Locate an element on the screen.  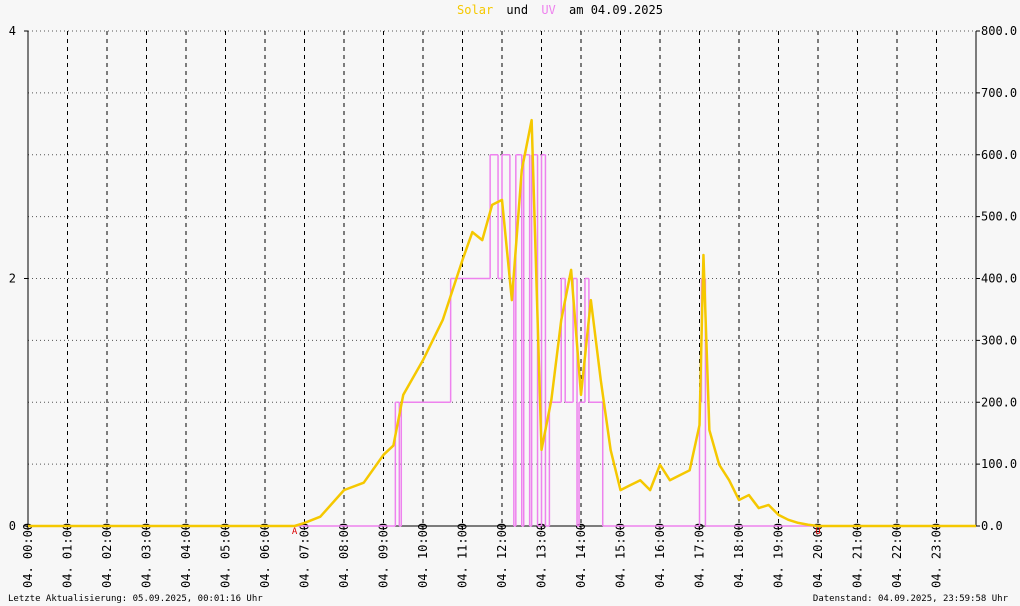
x-tick-label: 04. 18:00 is located at coordinates (739, 555).